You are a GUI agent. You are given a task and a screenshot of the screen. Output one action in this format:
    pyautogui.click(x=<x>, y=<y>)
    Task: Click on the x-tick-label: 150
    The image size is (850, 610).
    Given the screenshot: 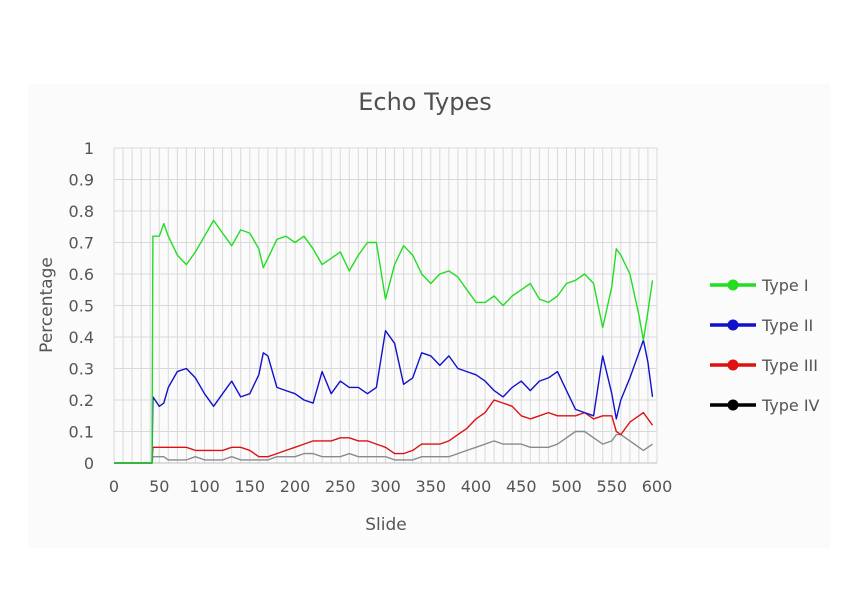 What is the action you would take?
    pyautogui.click(x=249, y=486)
    